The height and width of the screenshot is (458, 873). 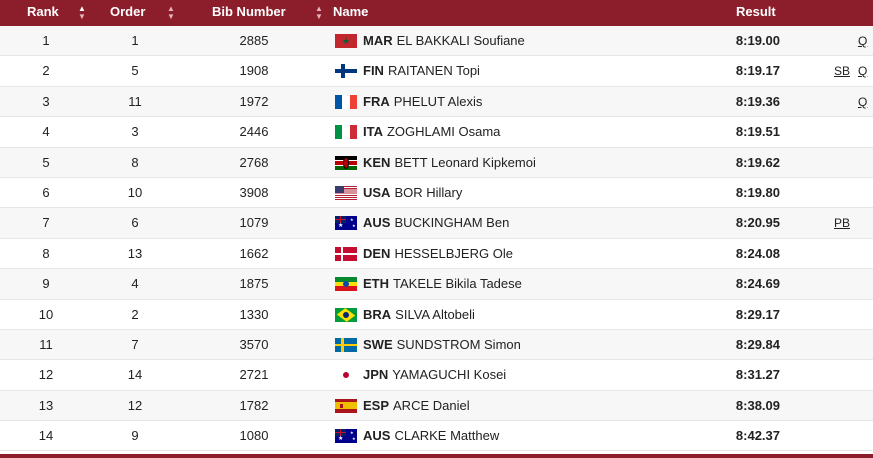 I want to click on athlete-name-cell: ESP ARCE Daniel, so click(x=525, y=406).